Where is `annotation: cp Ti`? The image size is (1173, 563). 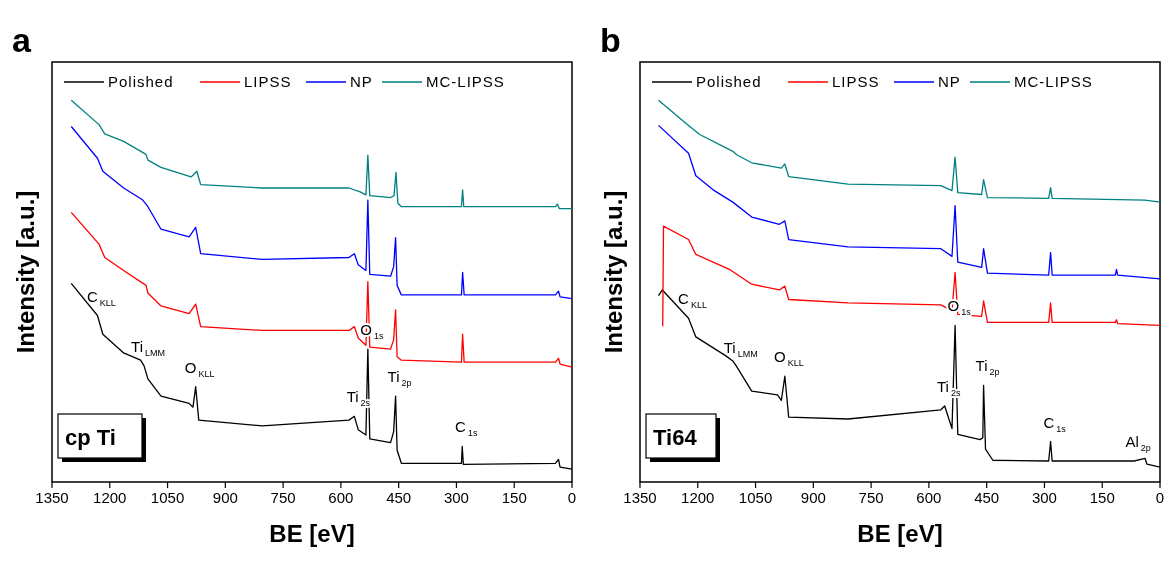
annotation: cp Ti is located at coordinates (90, 437).